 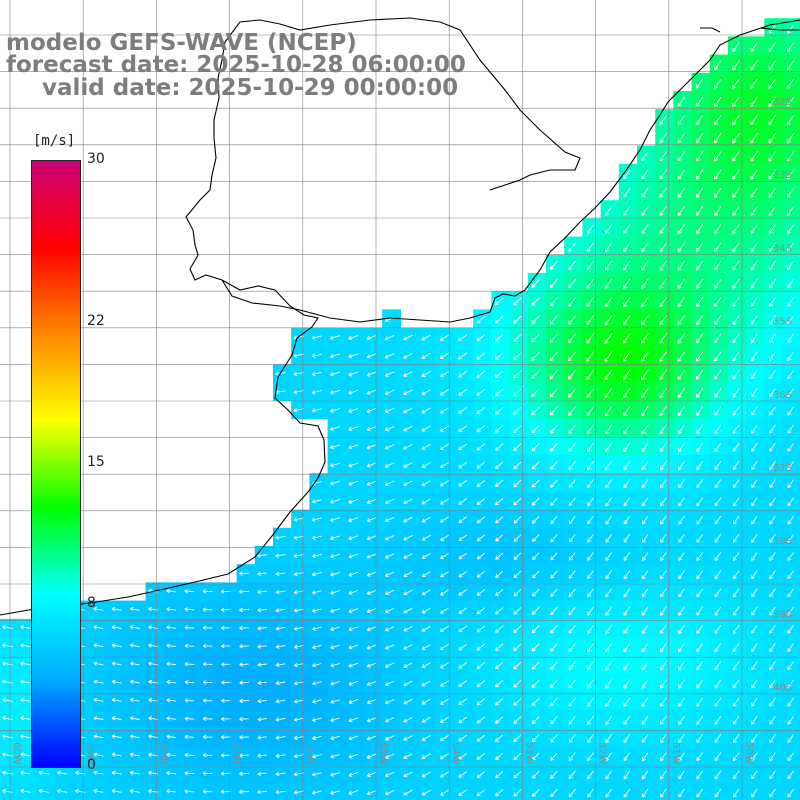 I want to click on latitude-label: 39S, so click(x=782, y=614).